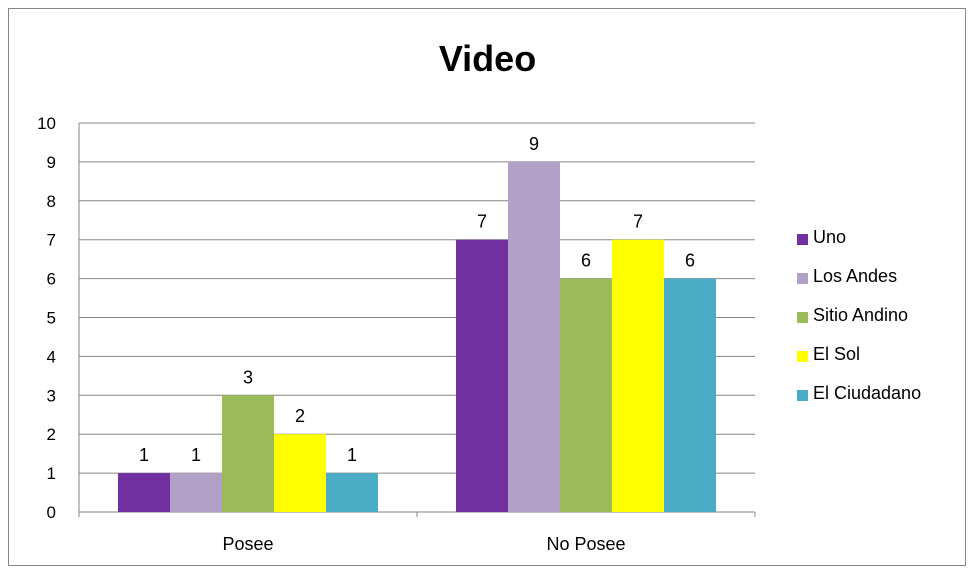  Describe the element at coordinates (51, 318) in the screenshot. I see `y-tick-label: 5` at that location.